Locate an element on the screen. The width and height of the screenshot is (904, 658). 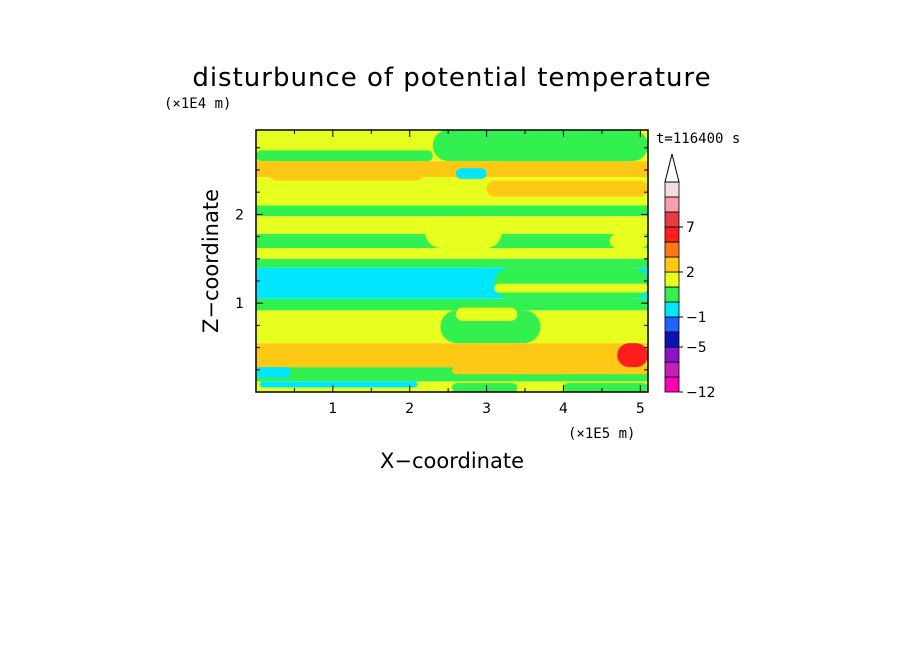
y-unit-label: (×1E4 m) is located at coordinates (197, 104).